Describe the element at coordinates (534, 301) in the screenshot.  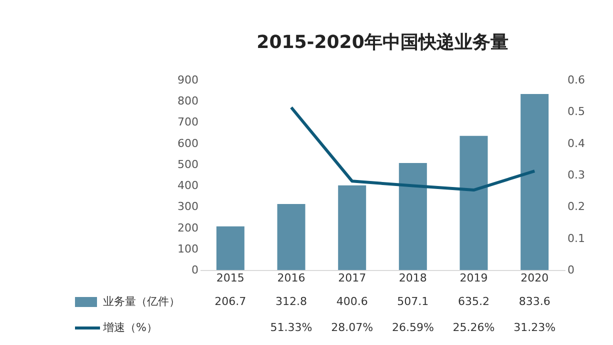
I see `data-label: 833.6` at that location.